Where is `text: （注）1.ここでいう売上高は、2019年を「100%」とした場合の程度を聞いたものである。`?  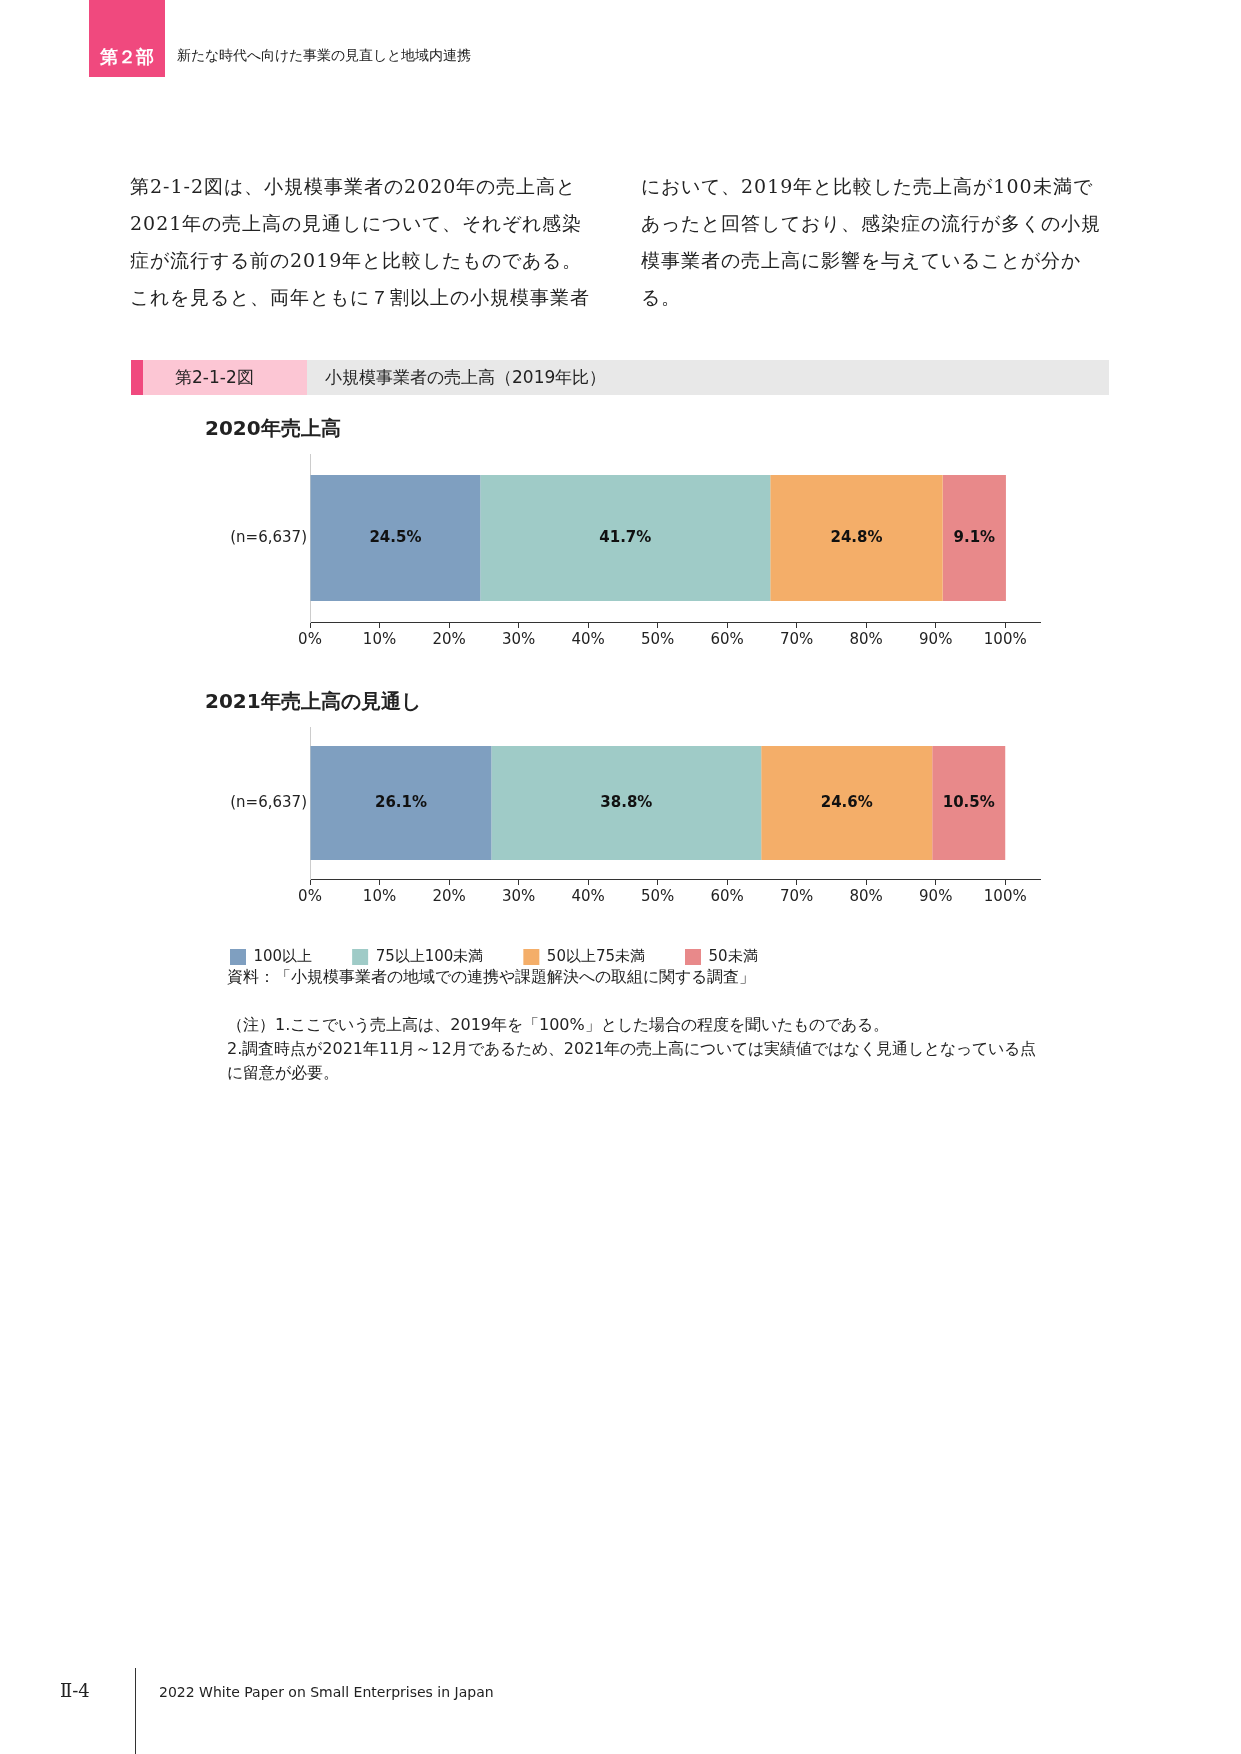 text: （注）1.ここでいう売上高は、2019年を「100%」とした場合の程度を聞いたものである。 is located at coordinates (558, 1025).